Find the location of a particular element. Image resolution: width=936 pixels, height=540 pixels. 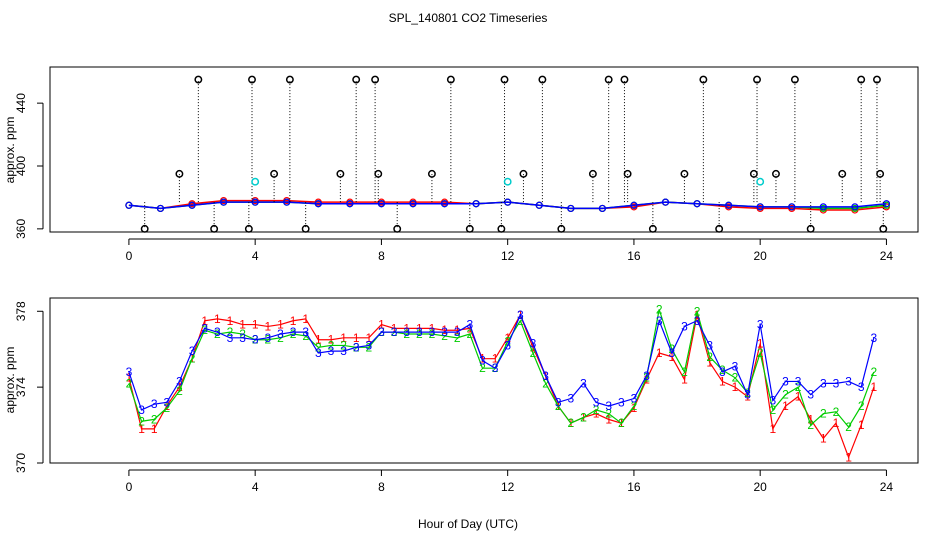

x-tick-label: 12 is located at coordinates (508, 487).